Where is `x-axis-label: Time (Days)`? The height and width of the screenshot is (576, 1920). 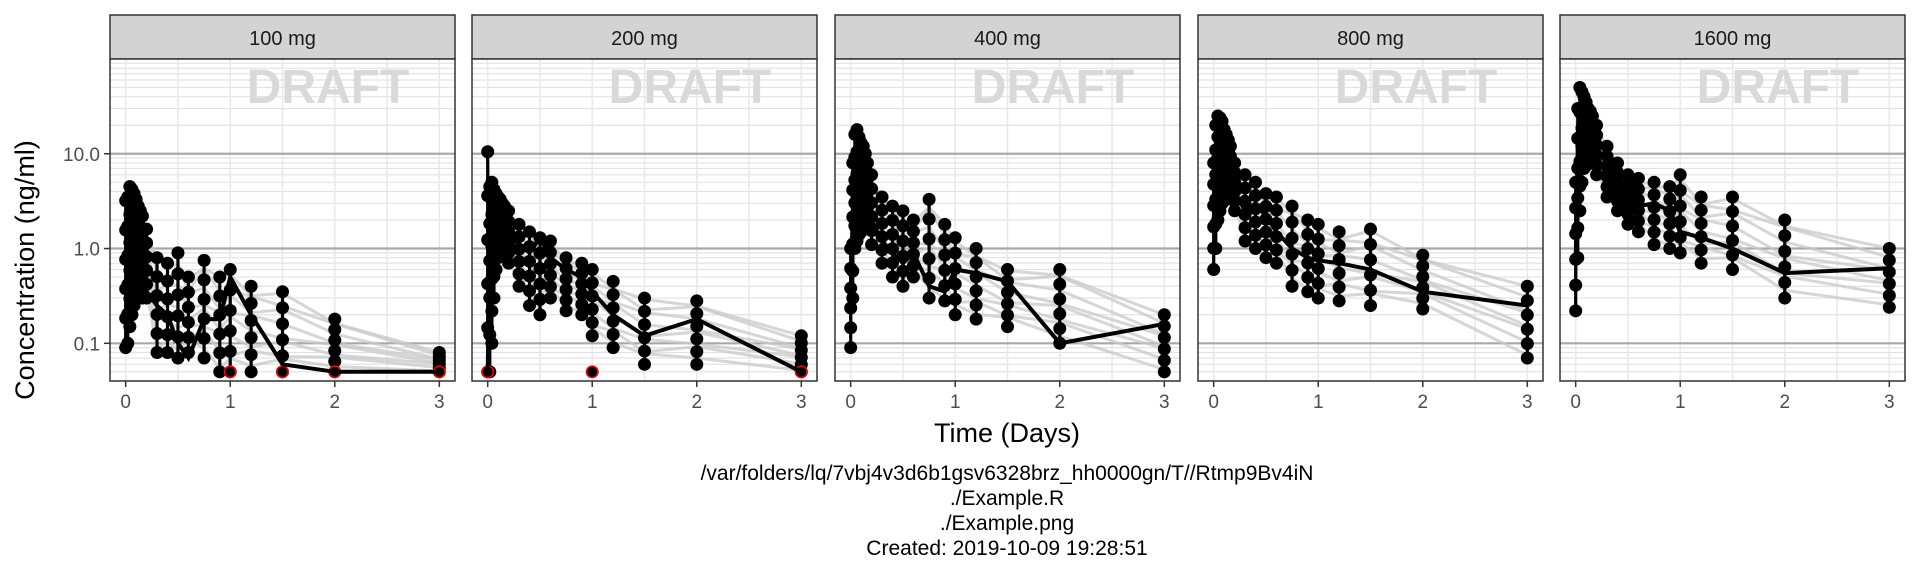 x-axis-label: Time (Days) is located at coordinates (1007, 433).